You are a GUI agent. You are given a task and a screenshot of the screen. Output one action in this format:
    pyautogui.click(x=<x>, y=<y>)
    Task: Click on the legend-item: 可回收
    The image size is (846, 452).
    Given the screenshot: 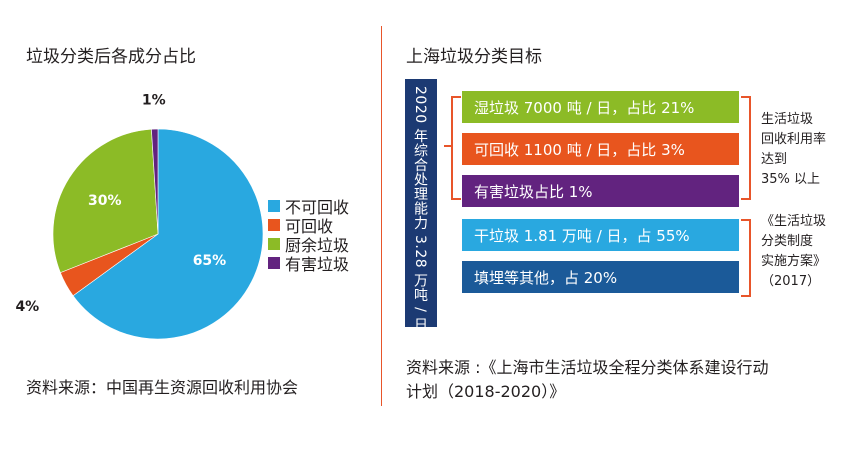 What is the action you would take?
    pyautogui.click(x=308, y=225)
    